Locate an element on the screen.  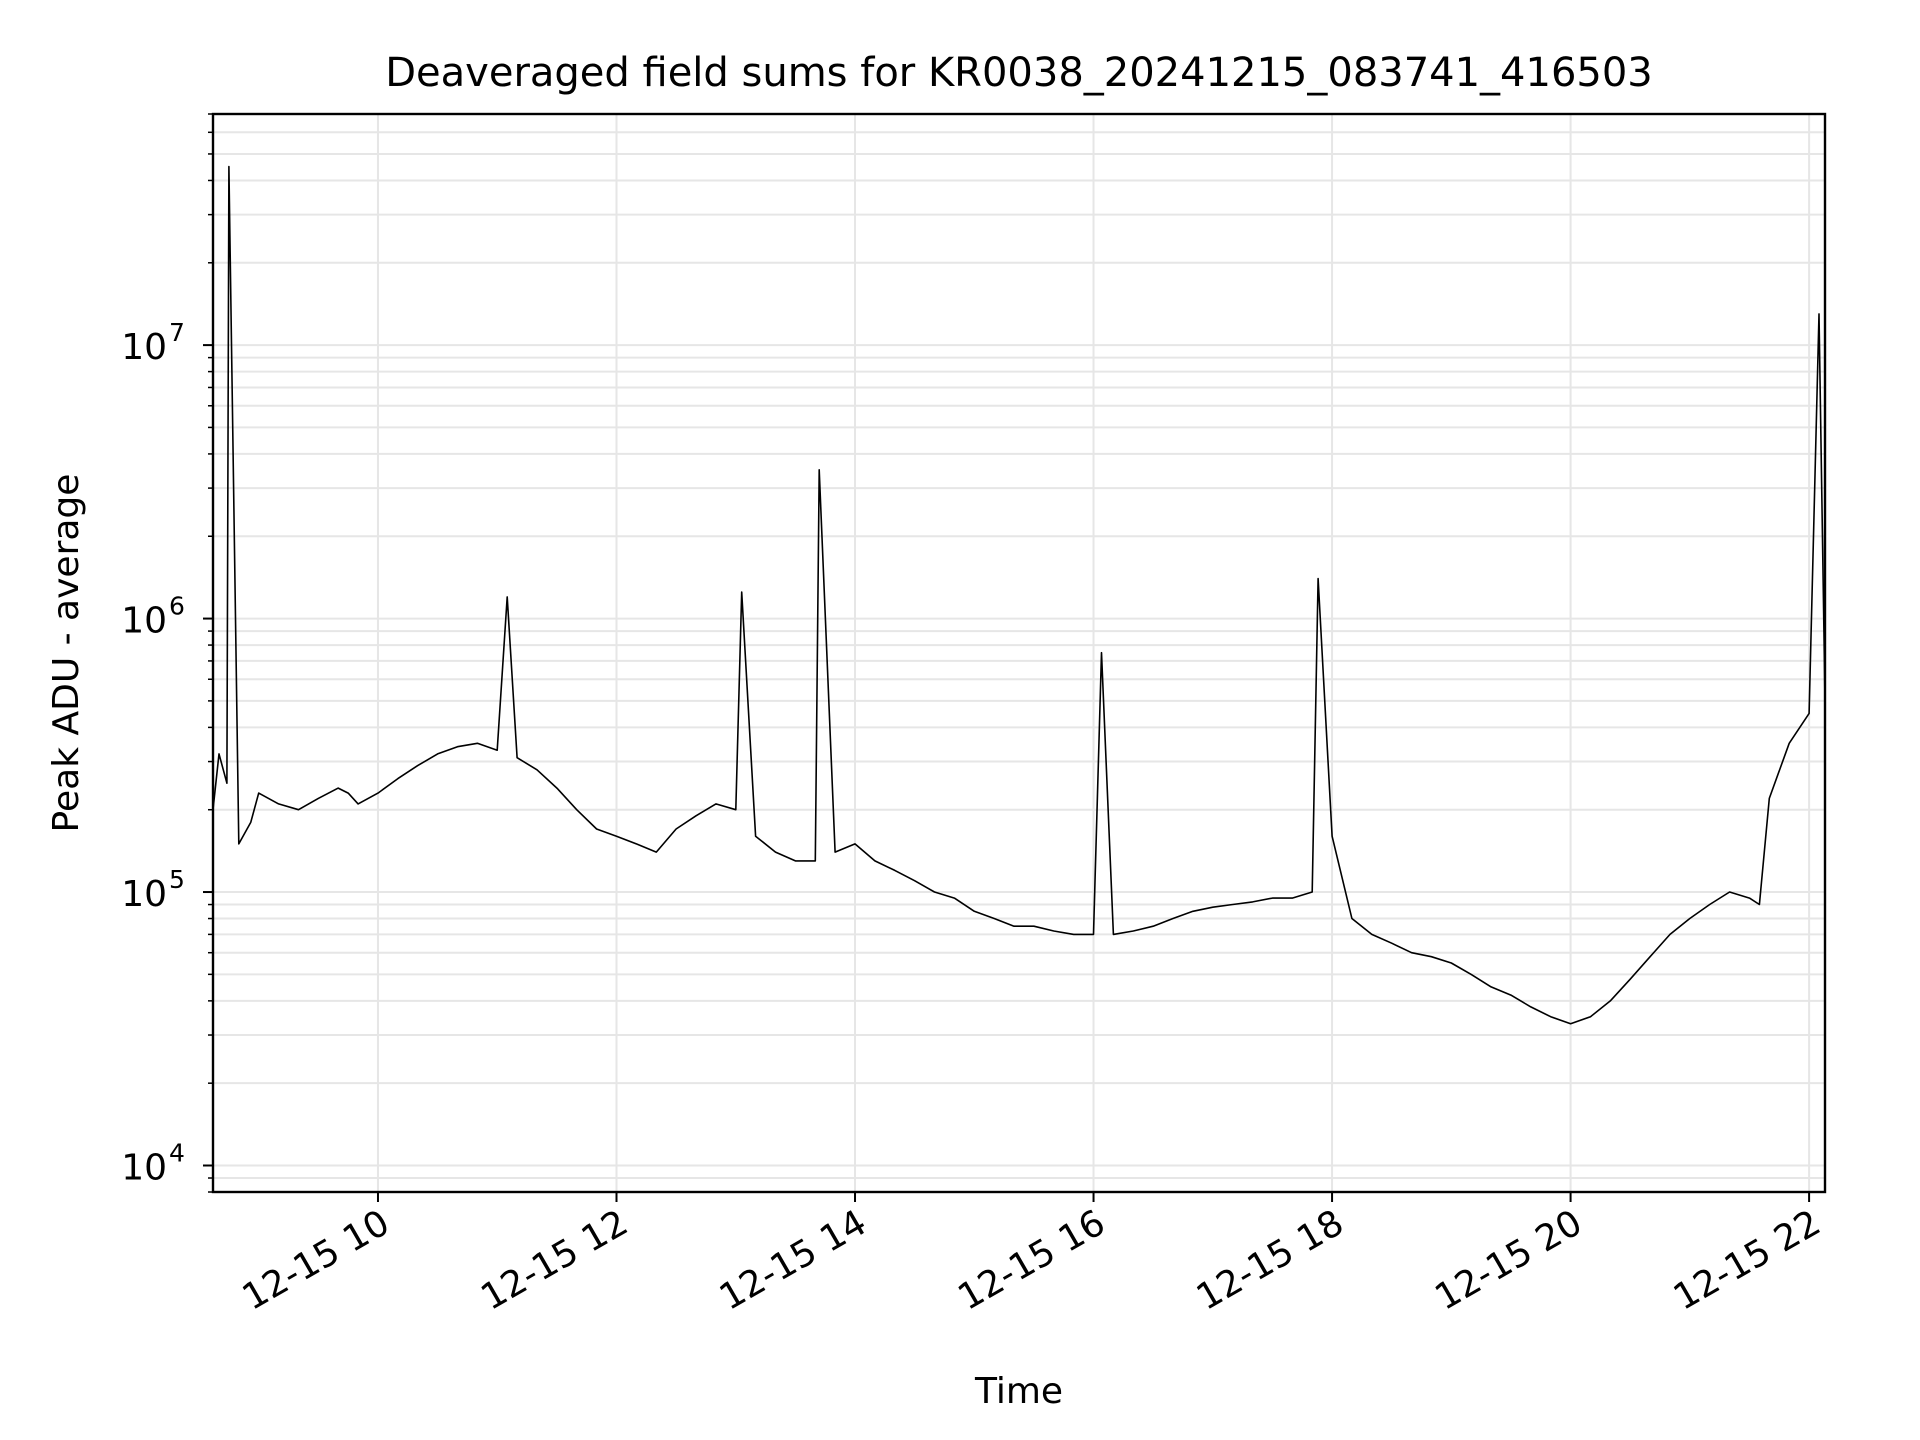
y-tick-label-exponent: 6 is located at coordinates (177, 606).